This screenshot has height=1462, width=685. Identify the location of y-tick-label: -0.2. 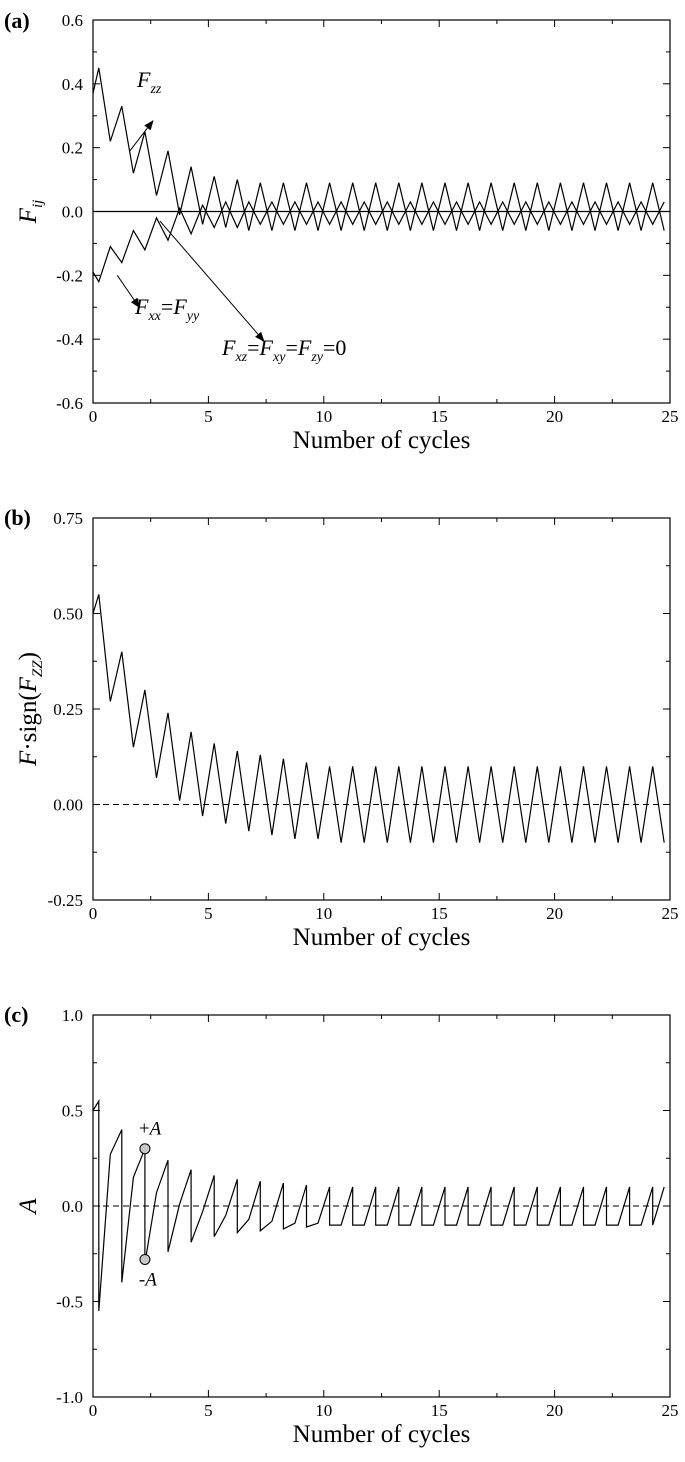
(69, 275).